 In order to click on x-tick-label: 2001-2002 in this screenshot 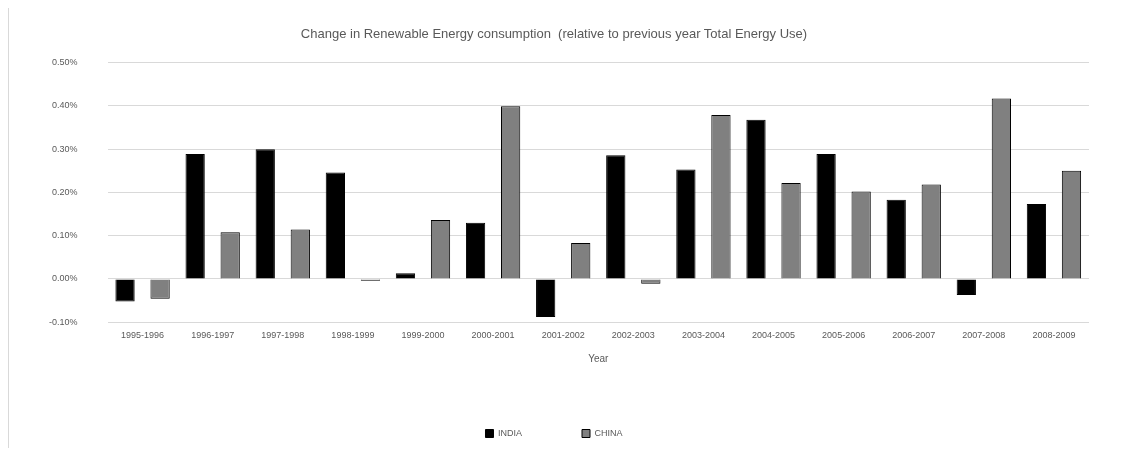, I will do `click(563, 335)`.